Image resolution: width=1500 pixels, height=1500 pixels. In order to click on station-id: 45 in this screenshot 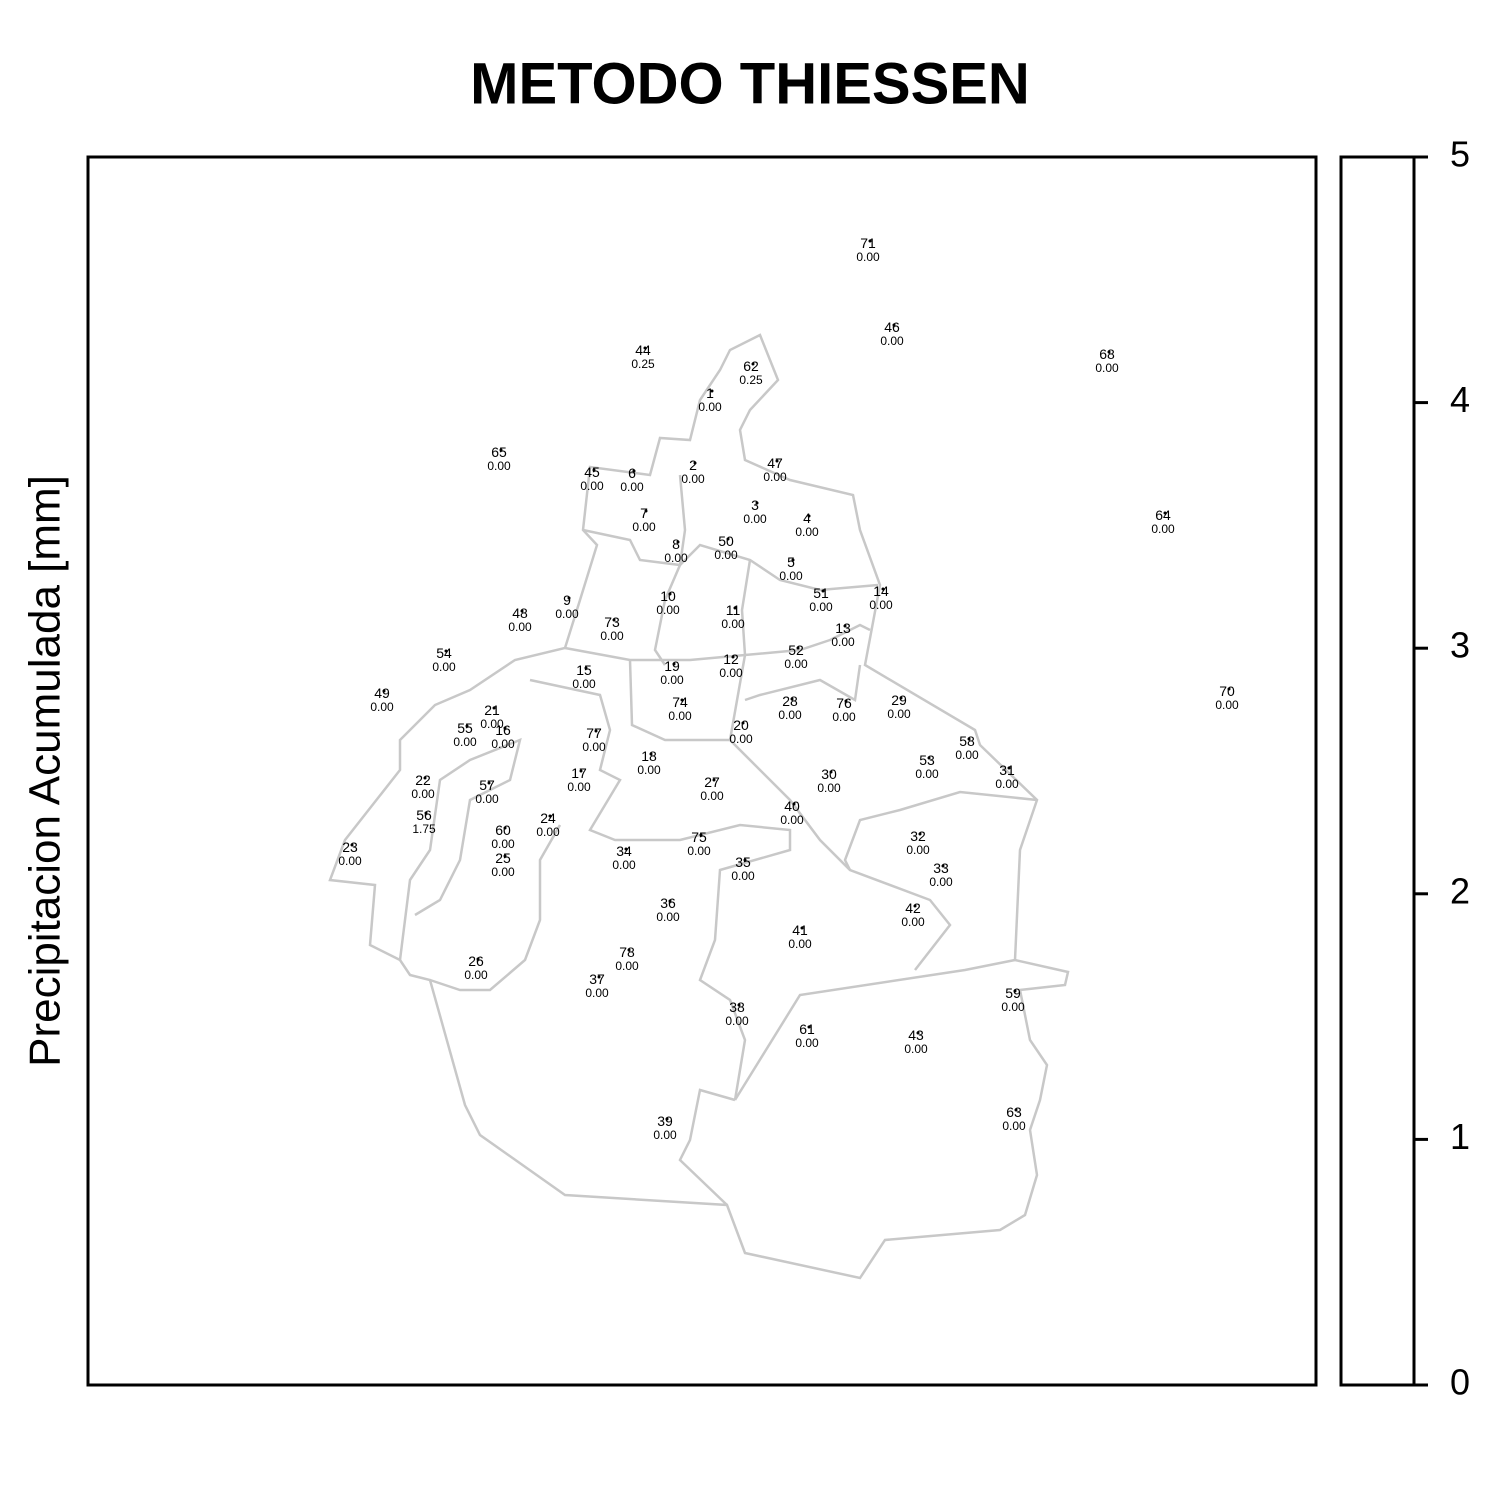, I will do `click(592, 472)`.